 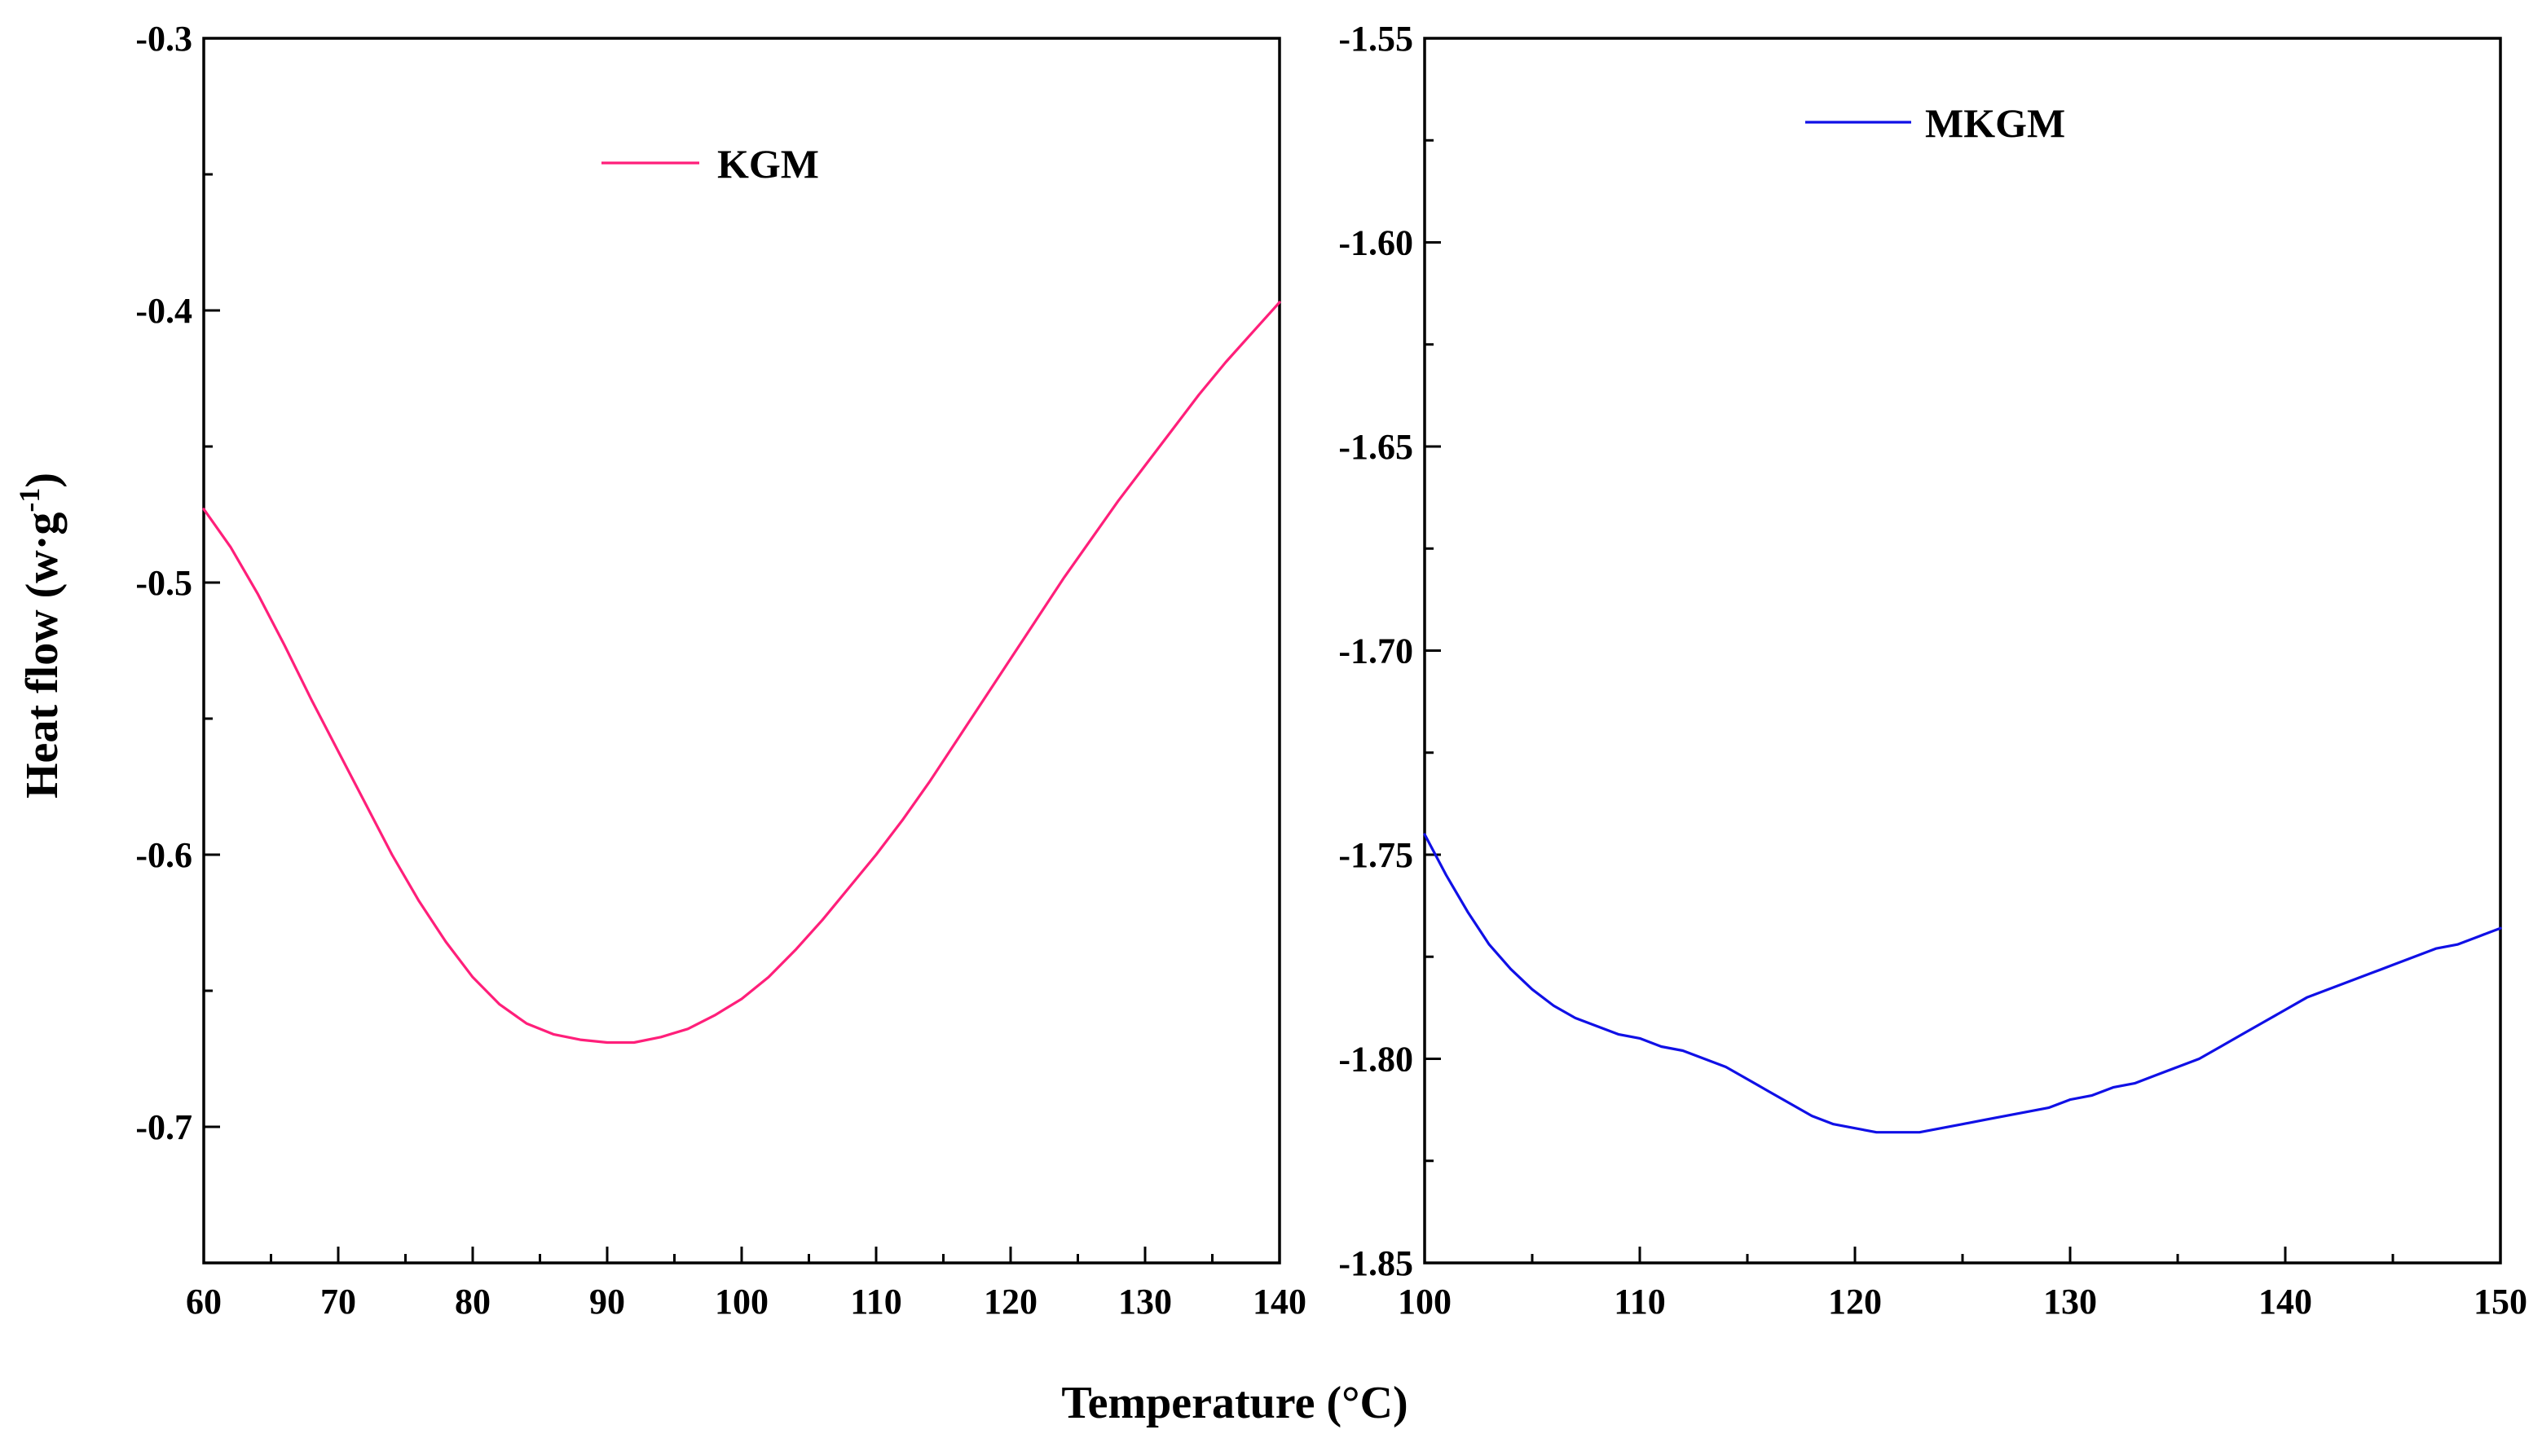 I want to click on mkgm-ytick-label: -1.80, so click(x=1375, y=1060).